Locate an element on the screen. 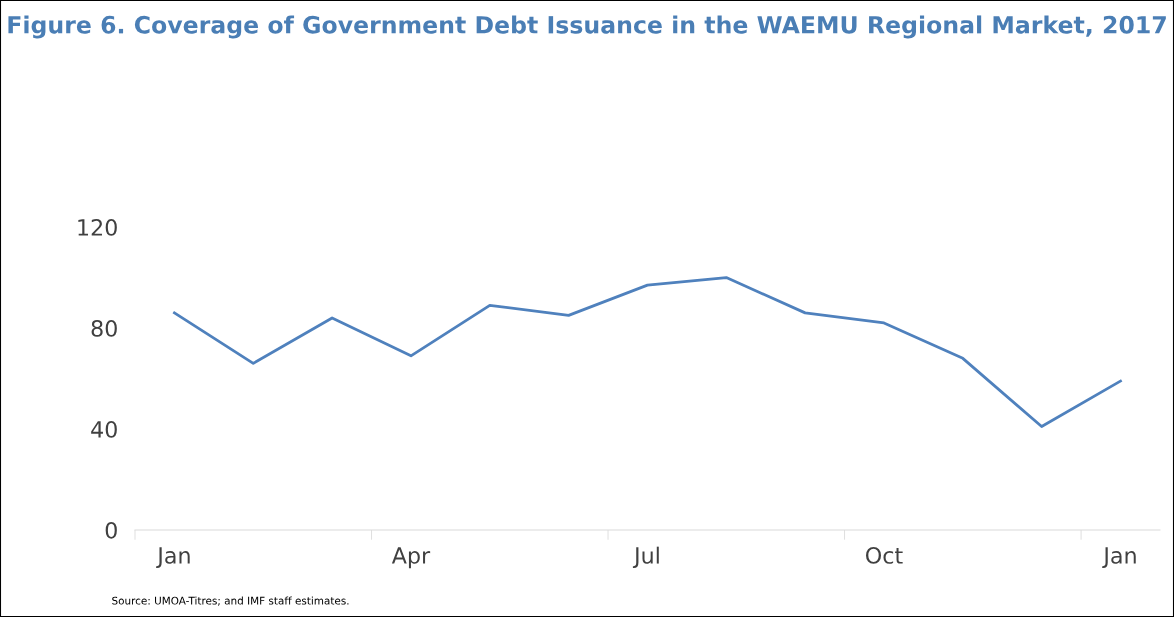  x-tick-label: Jul is located at coordinates (645, 557).